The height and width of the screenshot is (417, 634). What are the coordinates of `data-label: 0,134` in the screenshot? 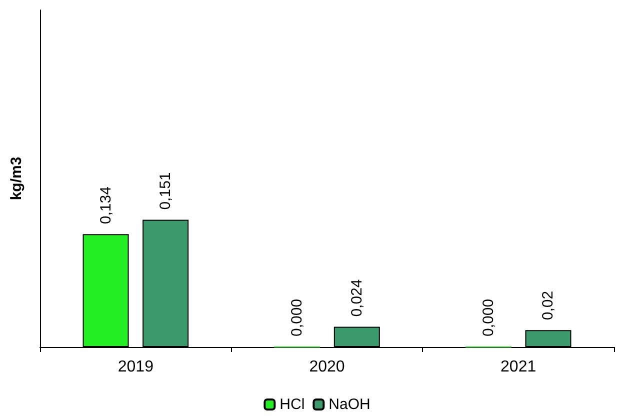 It's located at (105, 205).